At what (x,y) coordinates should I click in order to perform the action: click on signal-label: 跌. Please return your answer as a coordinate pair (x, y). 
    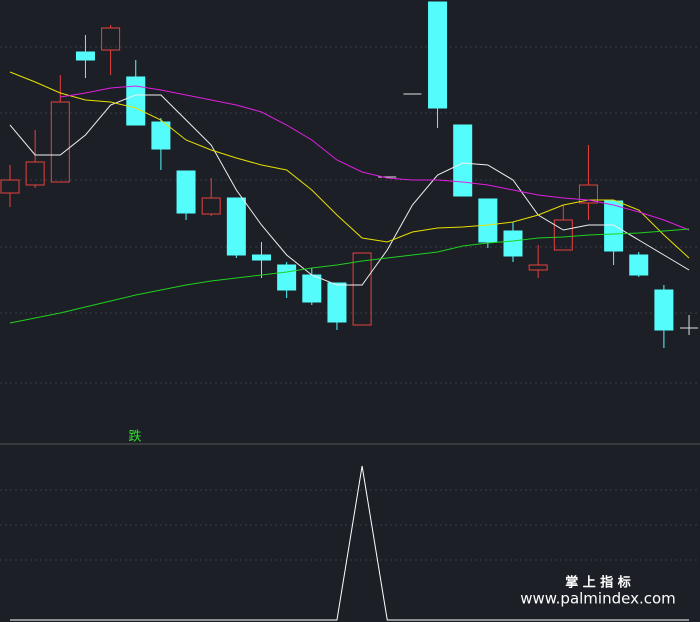
    Looking at the image, I should click on (134, 437).